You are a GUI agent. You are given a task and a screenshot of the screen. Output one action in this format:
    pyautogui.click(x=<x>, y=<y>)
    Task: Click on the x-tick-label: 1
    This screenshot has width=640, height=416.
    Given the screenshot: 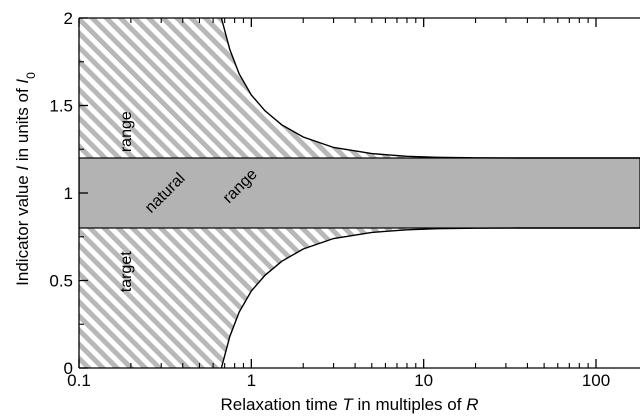 What is the action you would take?
    pyautogui.click(x=251, y=380)
    